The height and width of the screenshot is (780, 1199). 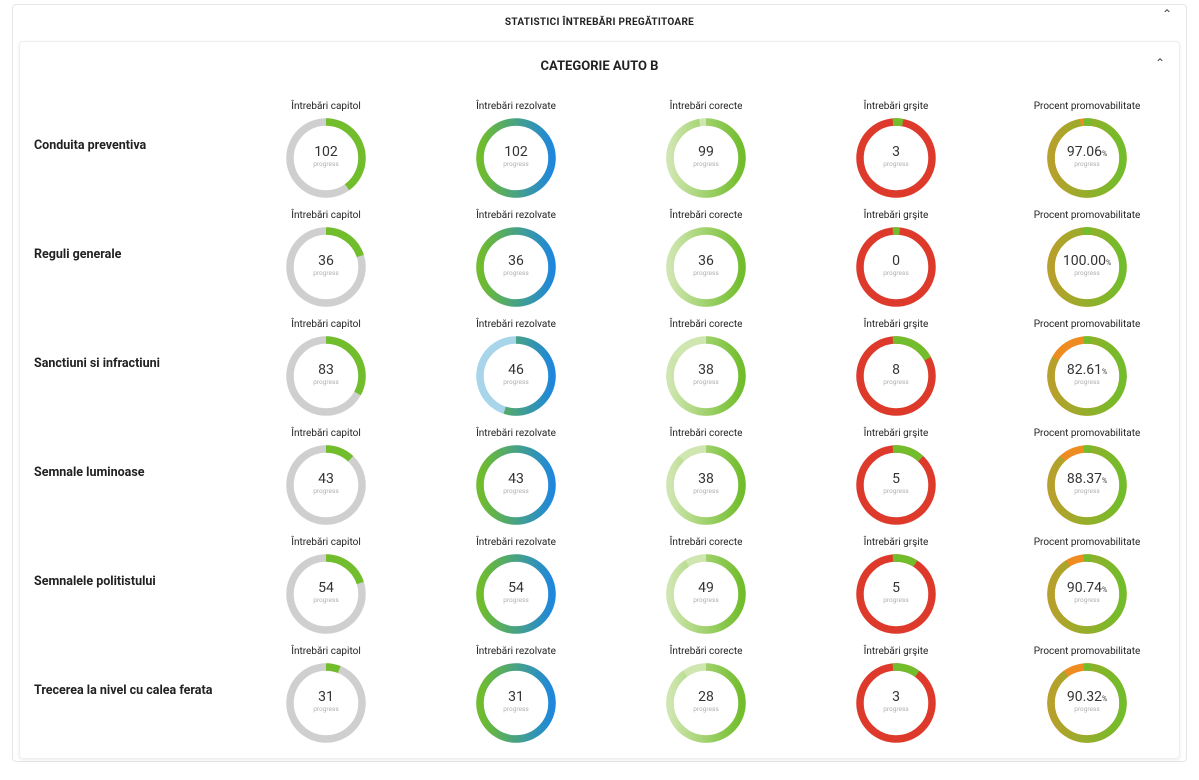 I want to click on ring-top-marker, so click(x=1087, y=376).